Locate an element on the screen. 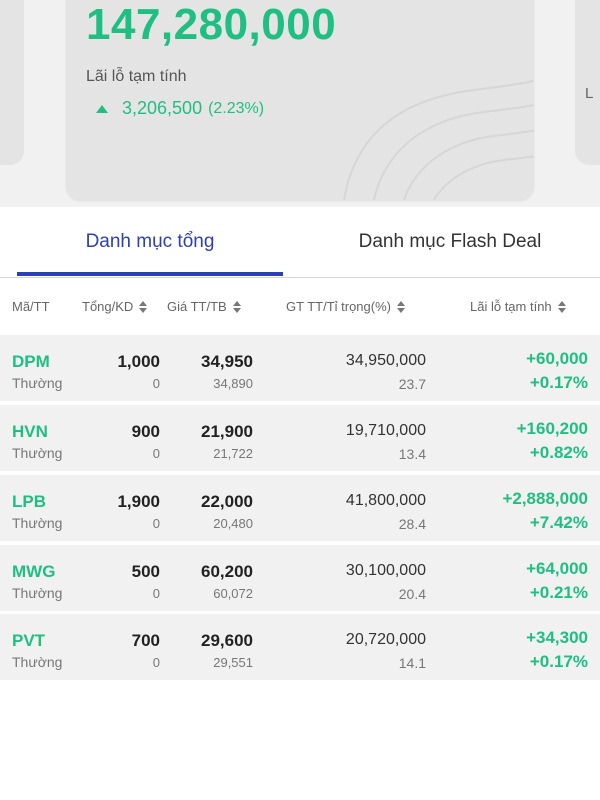  active-tab-indicator is located at coordinates (150, 274).